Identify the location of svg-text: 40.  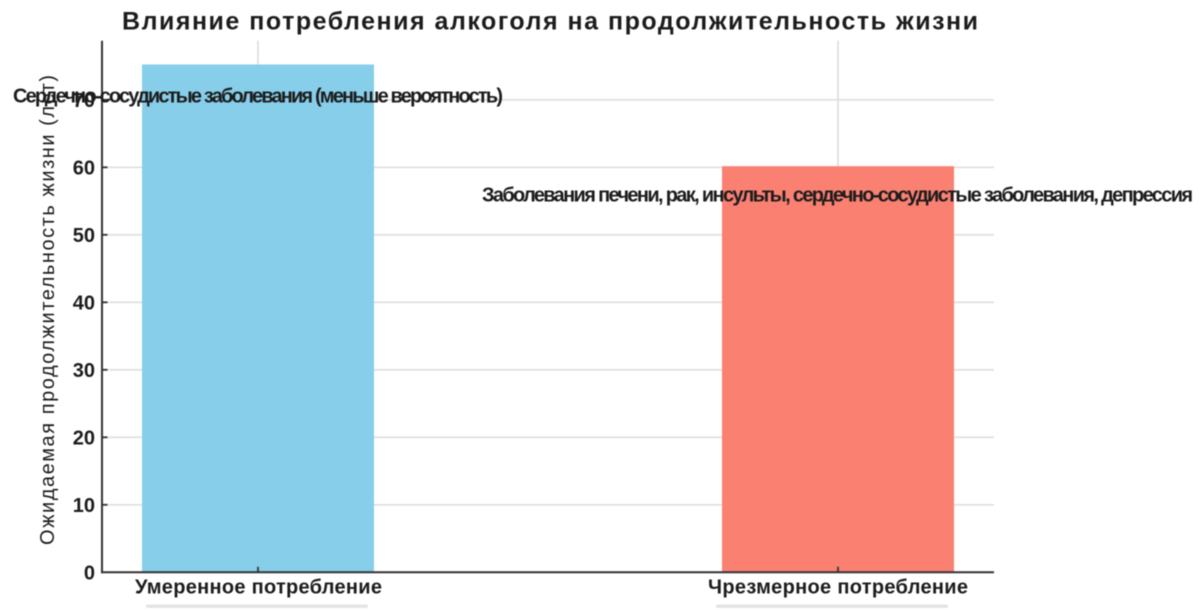
(84, 304).